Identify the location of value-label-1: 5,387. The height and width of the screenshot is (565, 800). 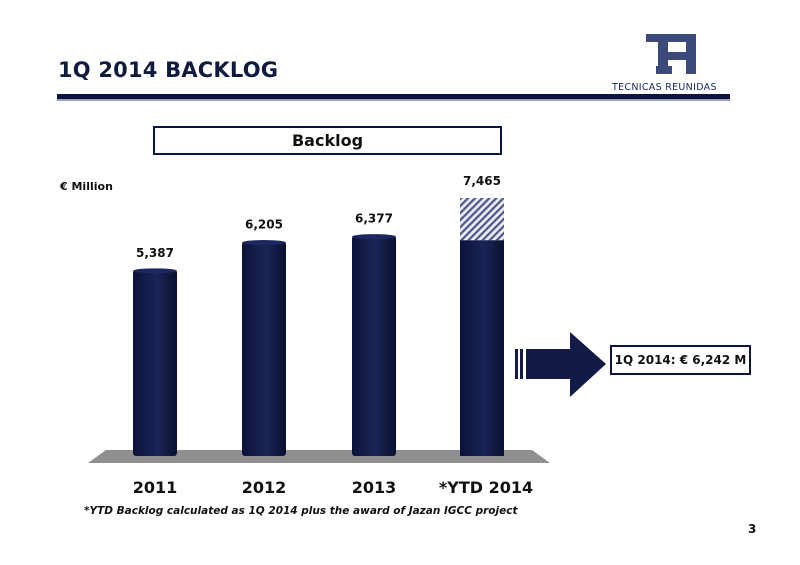
(155, 253).